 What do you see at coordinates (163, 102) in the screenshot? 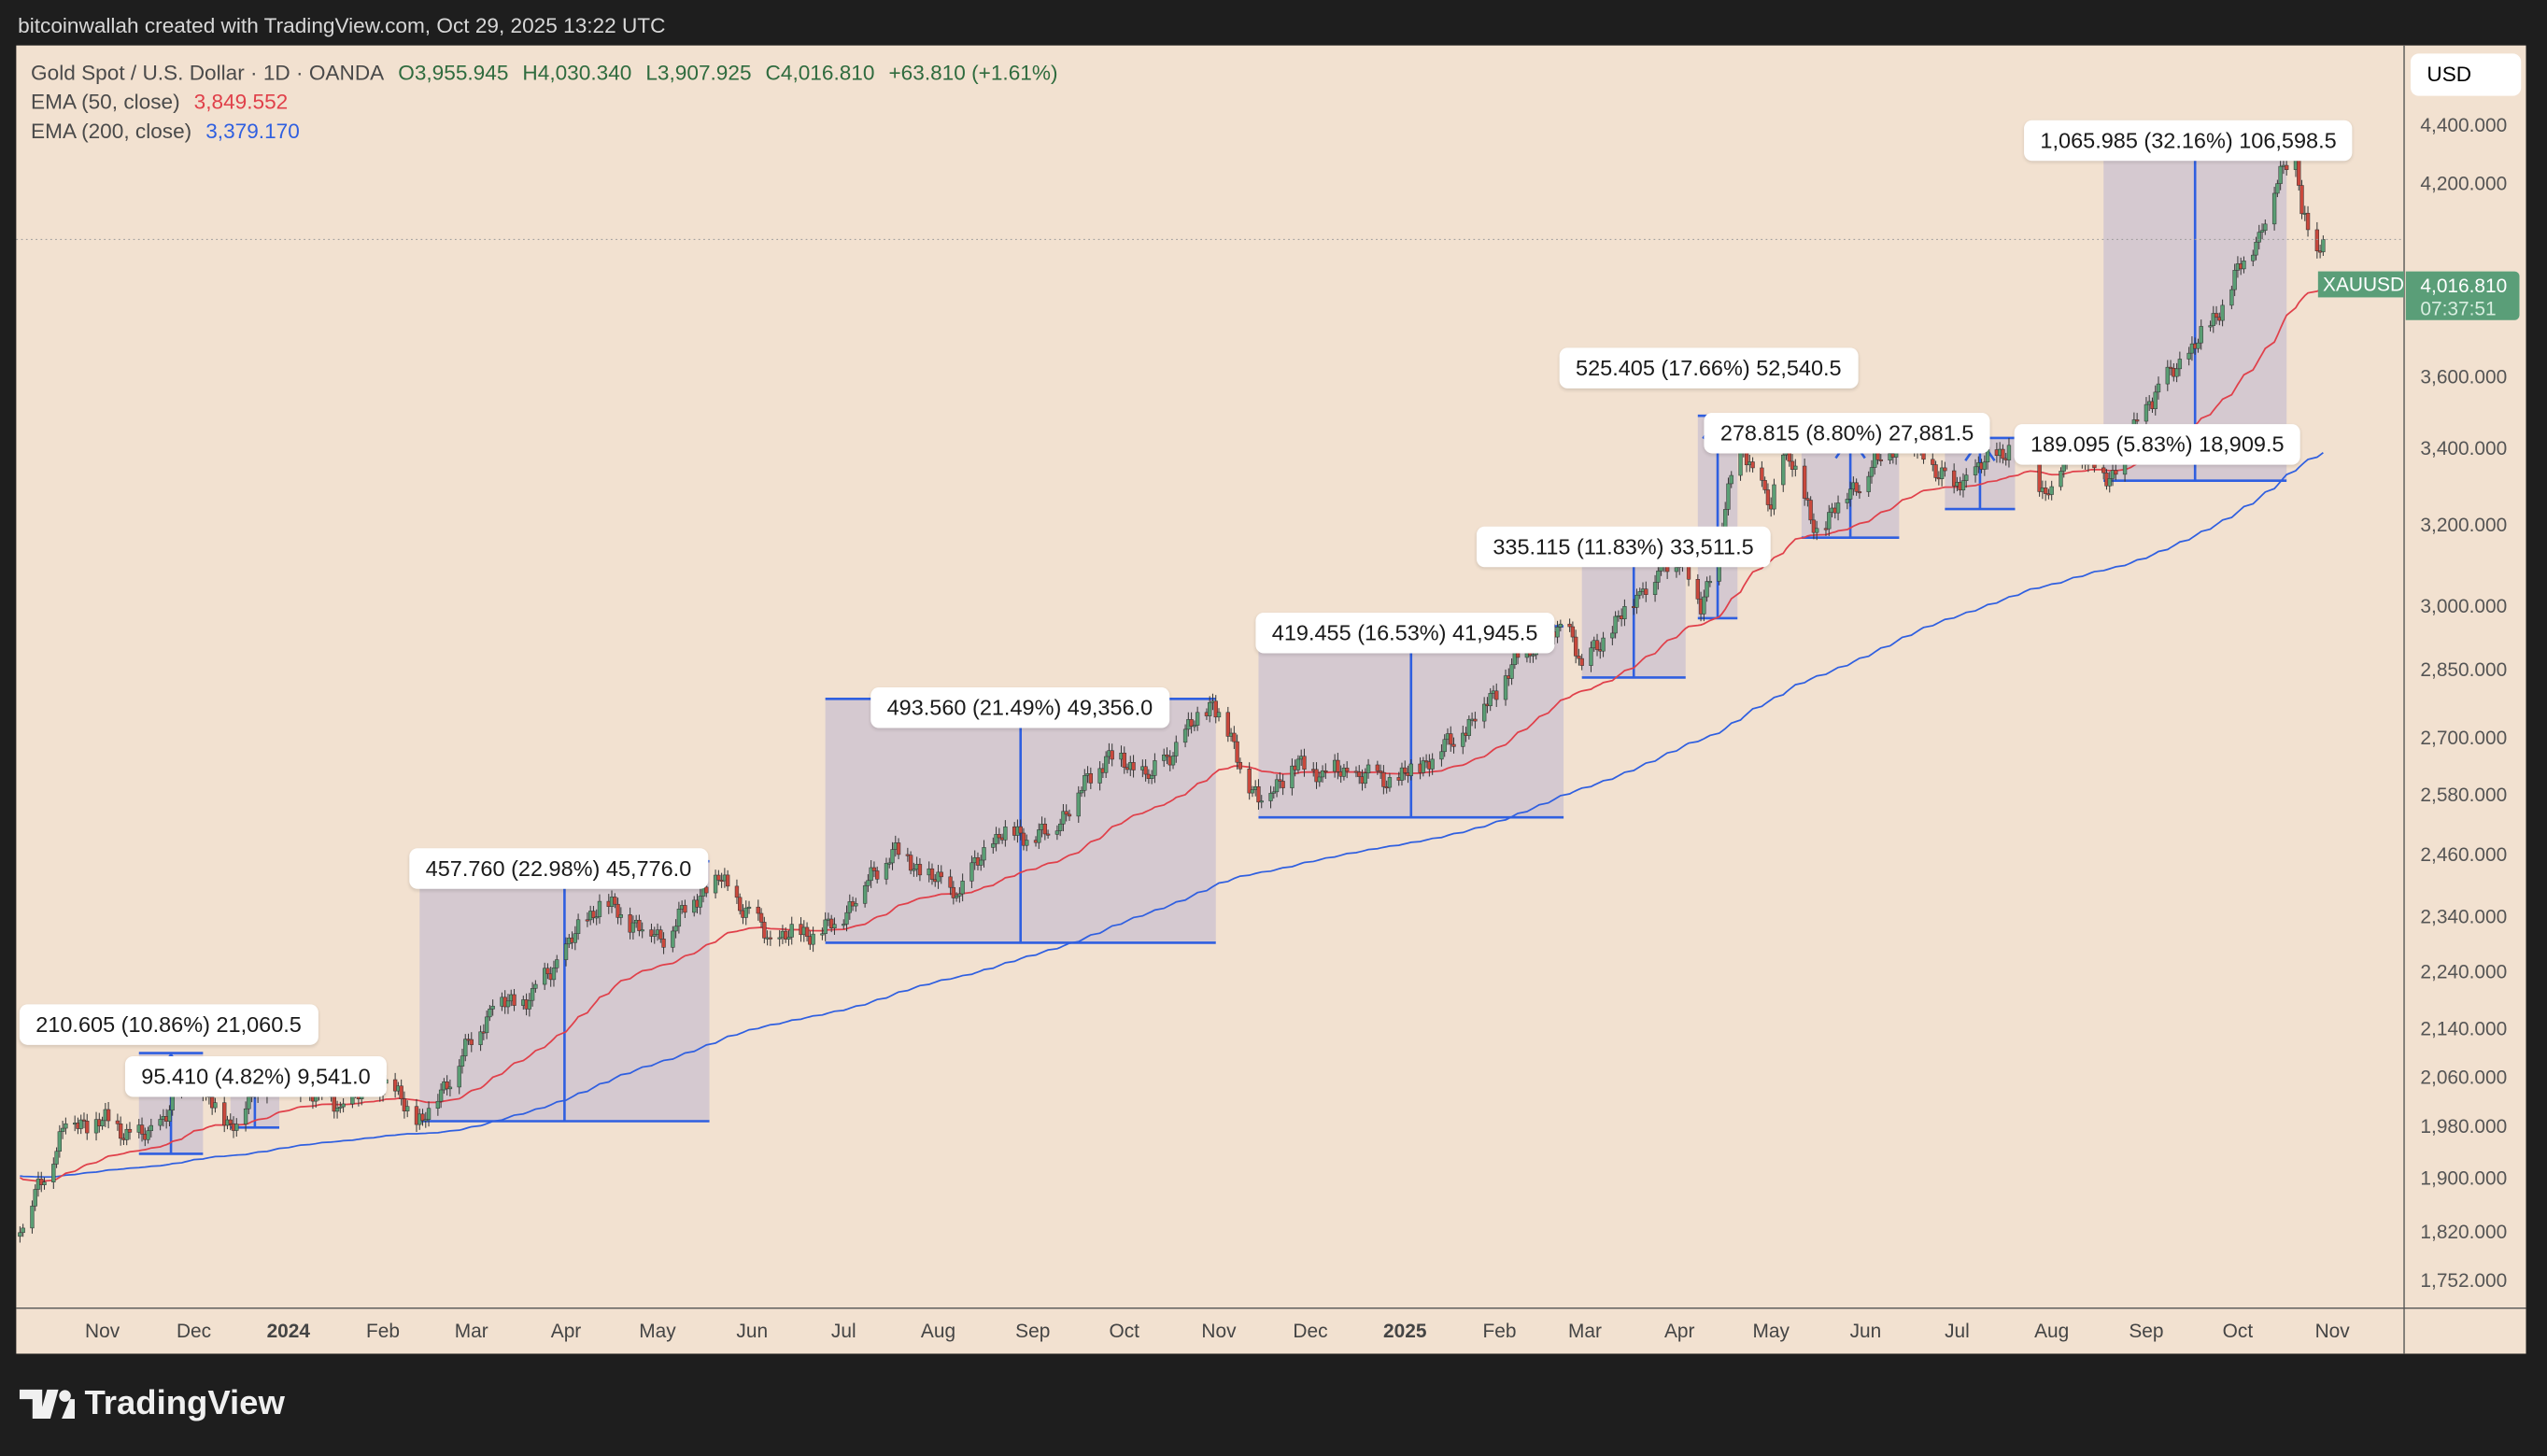
I see `ema50-legend: EMA (50, close) 3,849.552` at bounding box center [163, 102].